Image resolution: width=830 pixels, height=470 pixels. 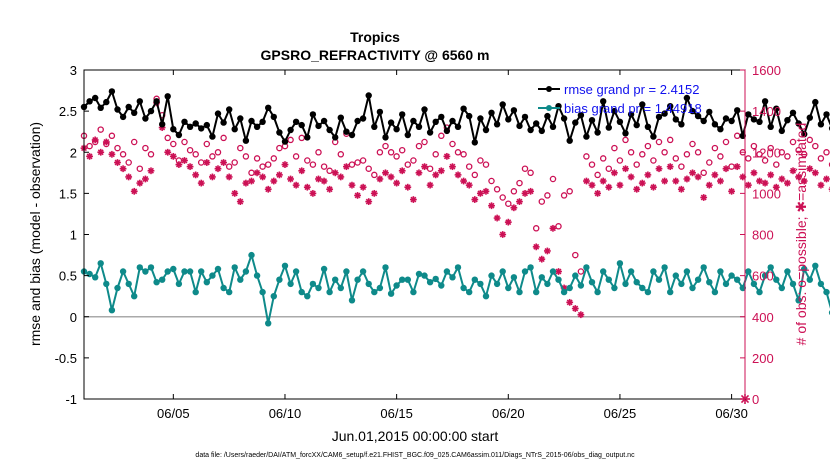 I want to click on x-tick-label: 06/25, so click(x=620, y=413).